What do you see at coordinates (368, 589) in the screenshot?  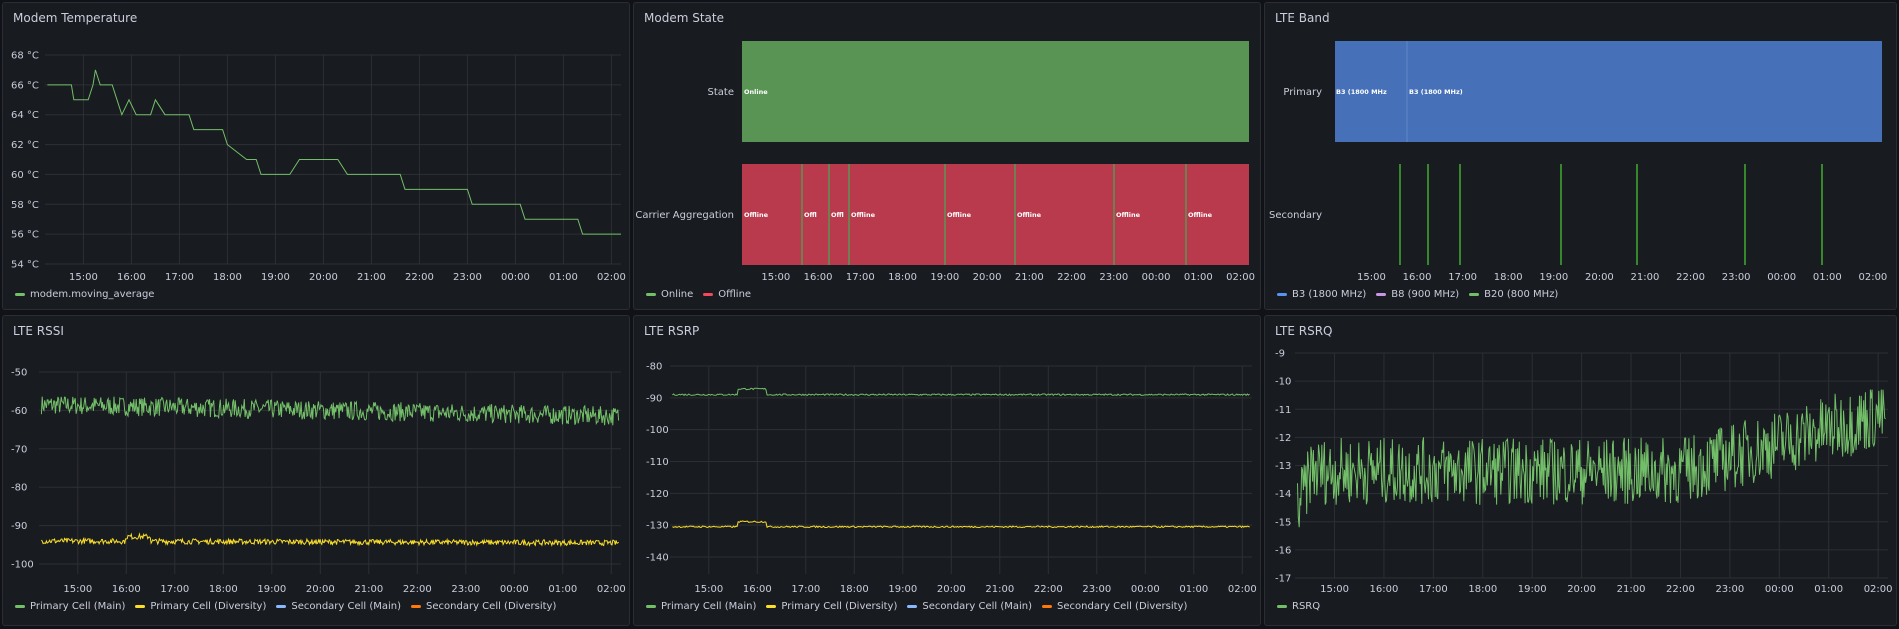 I see `x-tick-label: 21:00` at bounding box center [368, 589].